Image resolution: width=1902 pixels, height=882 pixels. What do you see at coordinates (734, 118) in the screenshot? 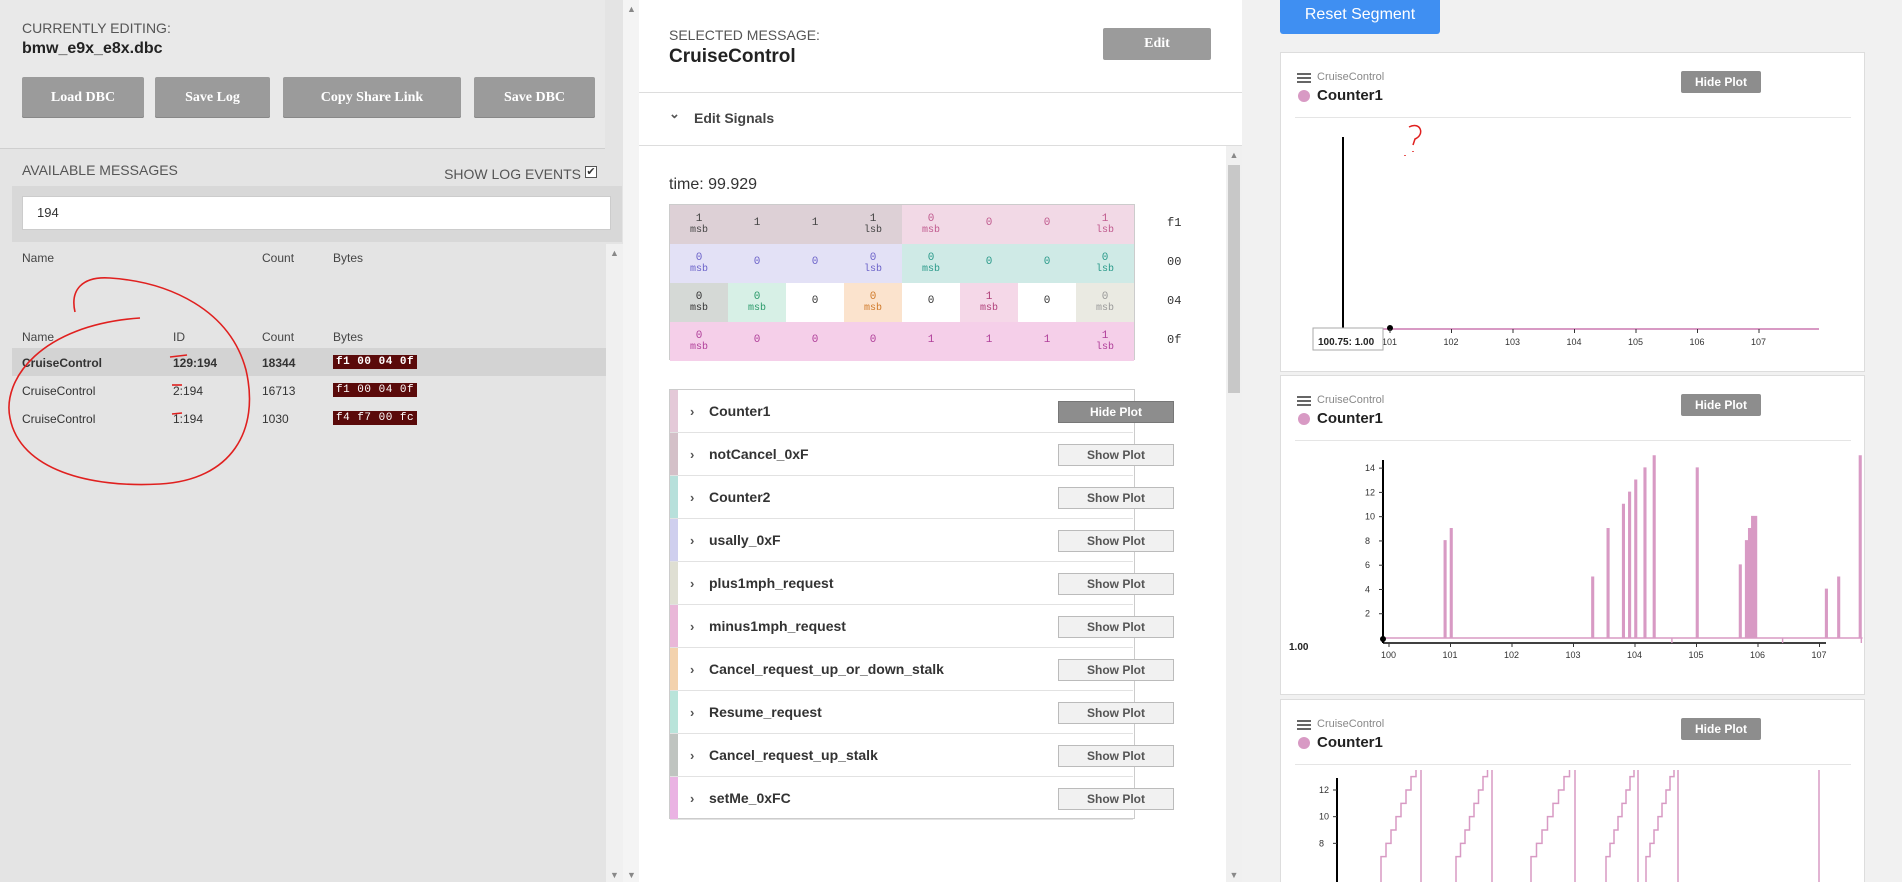
I see `edit-signals-toggle: Edit Signals` at bounding box center [734, 118].